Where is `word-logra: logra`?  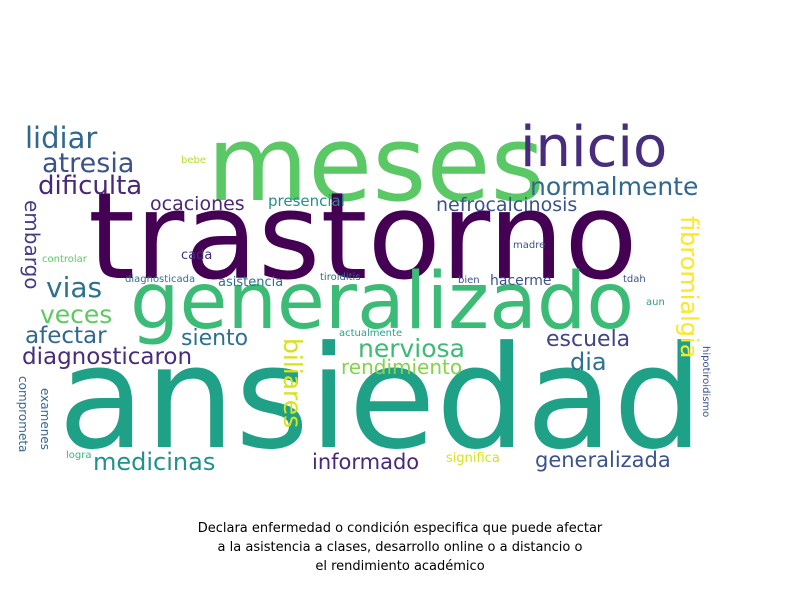
word-logra: logra is located at coordinates (79, 455).